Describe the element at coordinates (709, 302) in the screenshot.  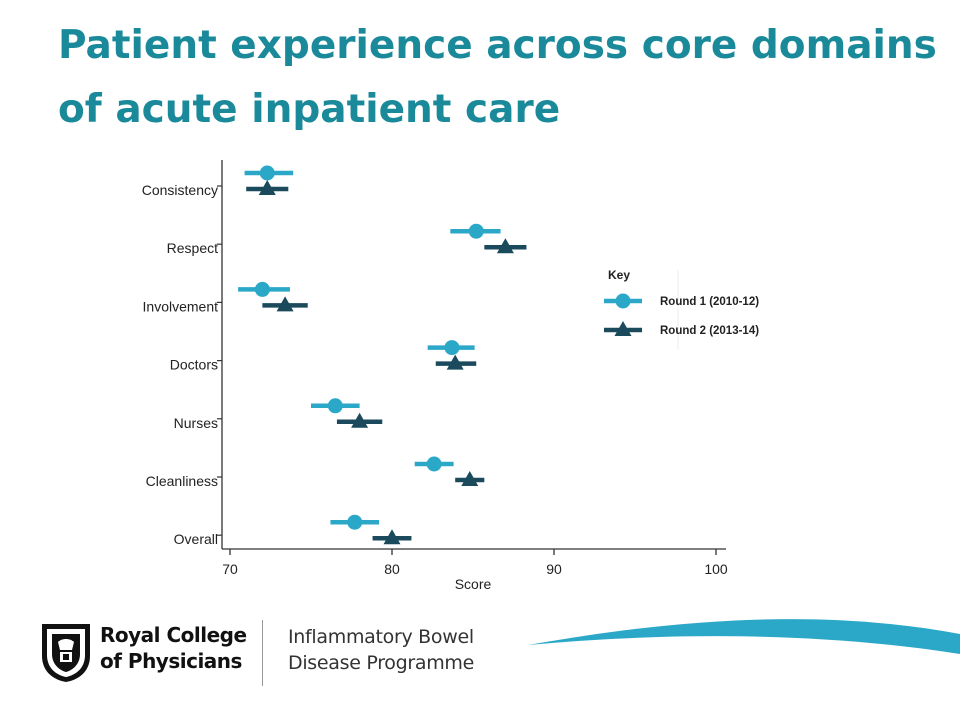
I see `legend-label-round-1: Round 1 (2010-12)` at that location.